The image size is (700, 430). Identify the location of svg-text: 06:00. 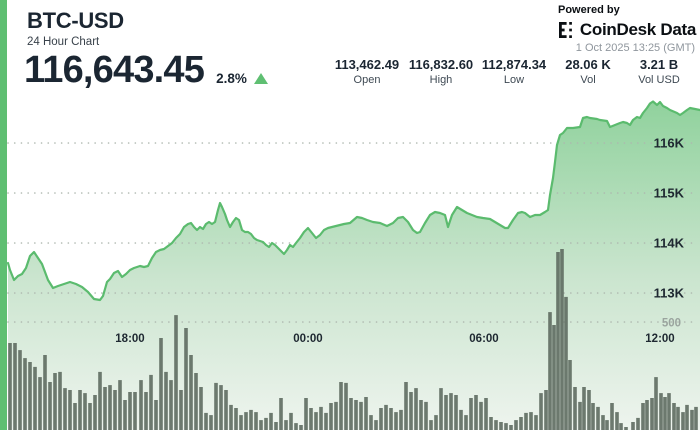
(483, 339).